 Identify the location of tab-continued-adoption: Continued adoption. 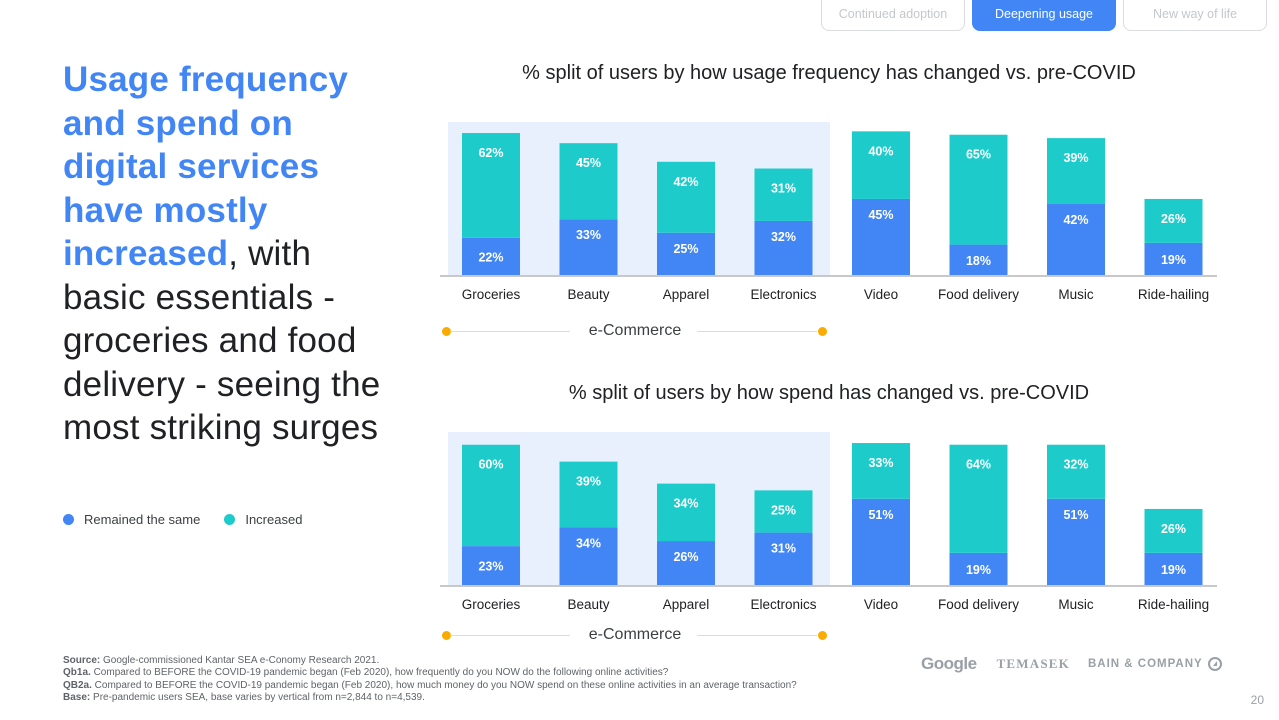
(893, 15).